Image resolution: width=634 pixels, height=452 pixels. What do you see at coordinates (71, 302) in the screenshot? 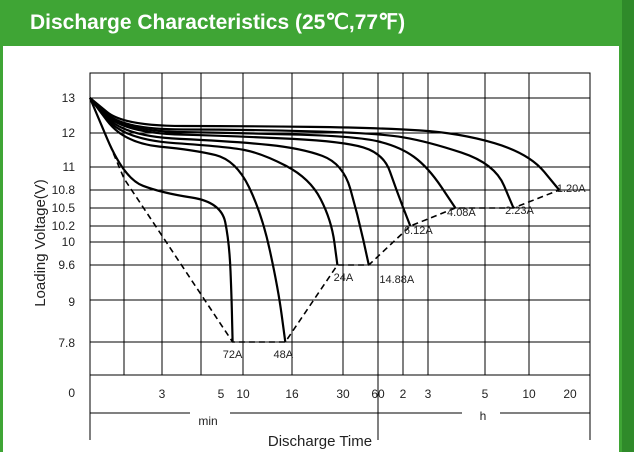
I see `y-tick-label: 9` at bounding box center [71, 302].